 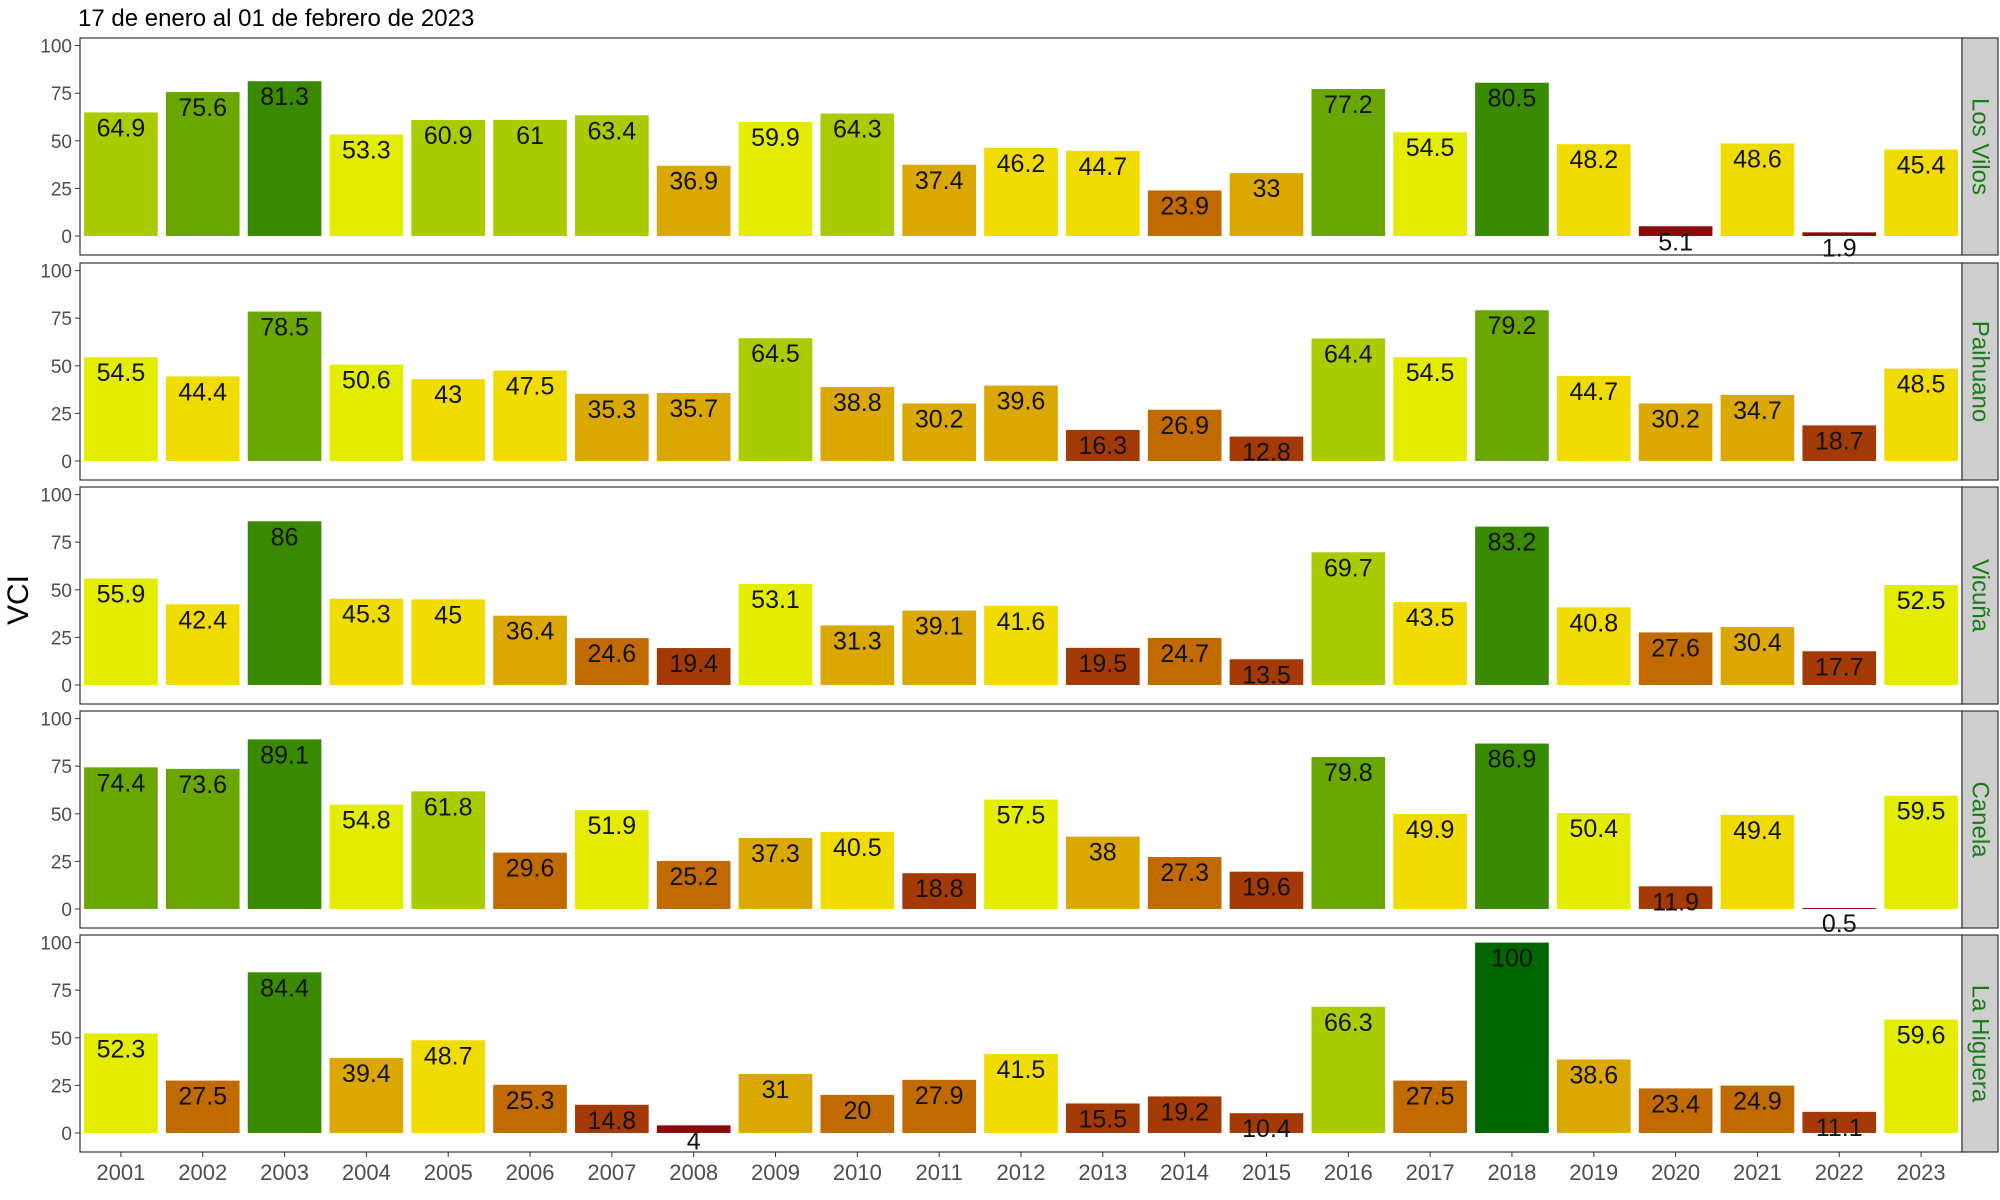 What do you see at coordinates (366, 615) in the screenshot?
I see `data-label: 45.3` at bounding box center [366, 615].